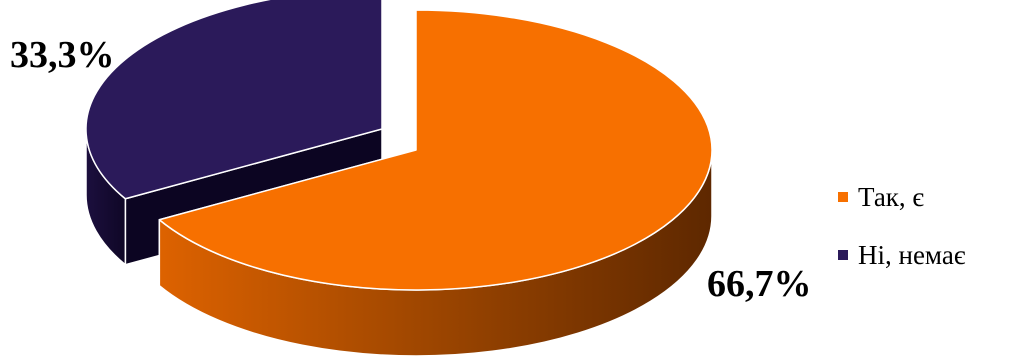  I want to click on data-label-yes: 66,7%, so click(759, 284).